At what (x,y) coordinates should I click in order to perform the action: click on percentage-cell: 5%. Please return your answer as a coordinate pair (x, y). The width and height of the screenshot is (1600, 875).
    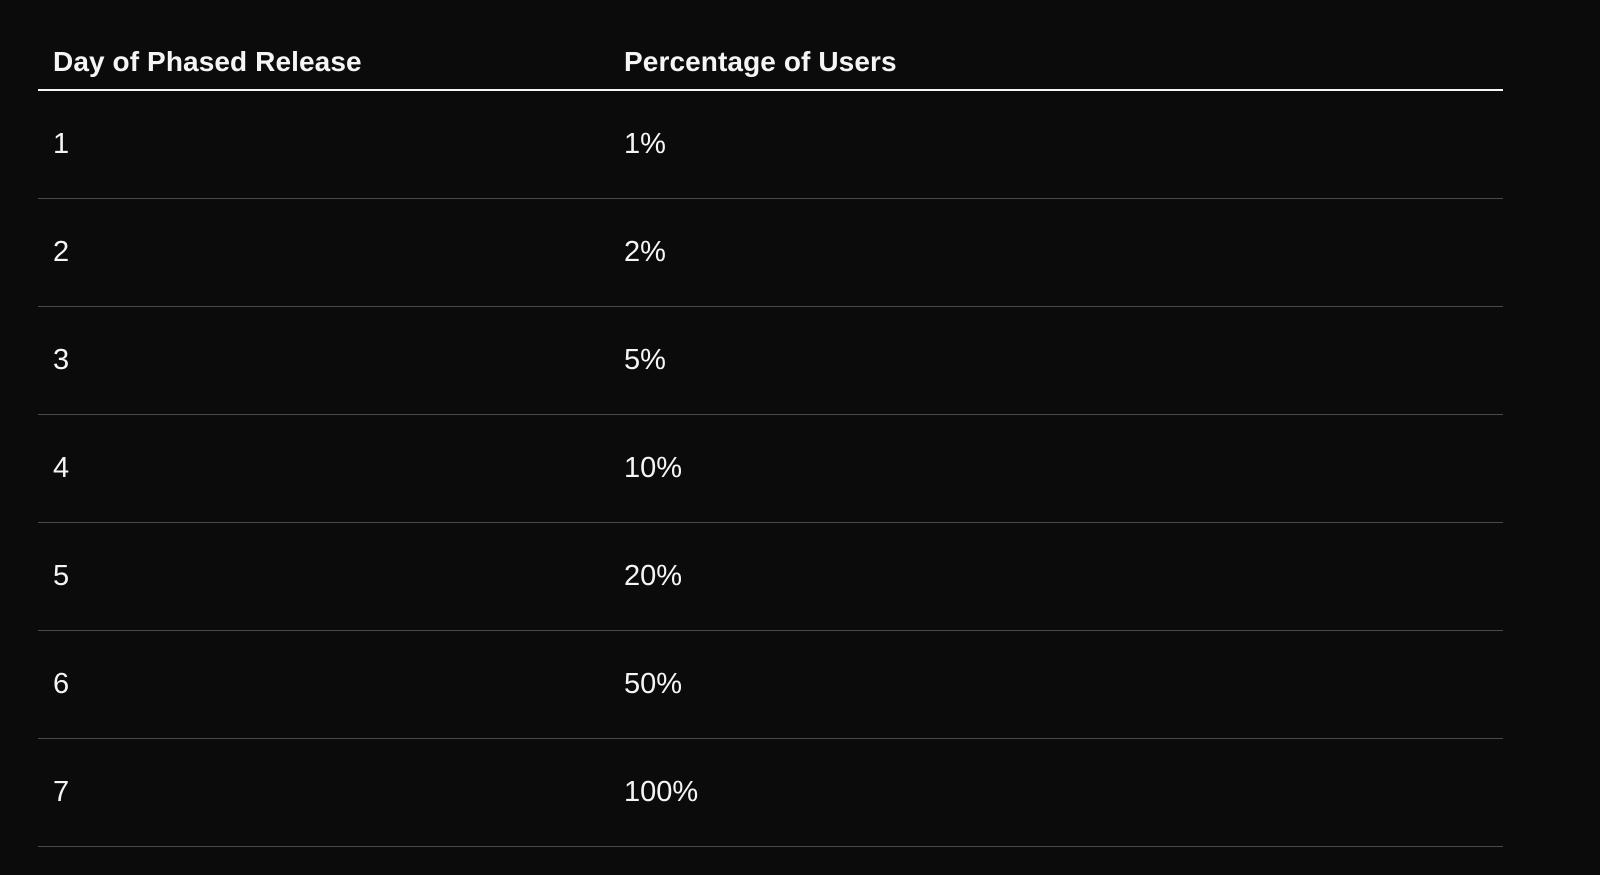
    Looking at the image, I should click on (645, 360).